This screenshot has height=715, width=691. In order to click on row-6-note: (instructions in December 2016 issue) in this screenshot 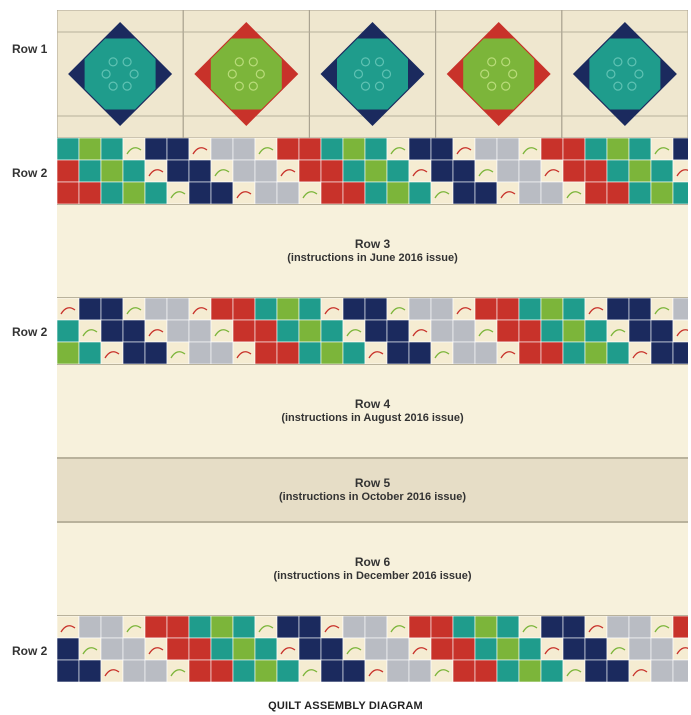, I will do `click(372, 576)`.